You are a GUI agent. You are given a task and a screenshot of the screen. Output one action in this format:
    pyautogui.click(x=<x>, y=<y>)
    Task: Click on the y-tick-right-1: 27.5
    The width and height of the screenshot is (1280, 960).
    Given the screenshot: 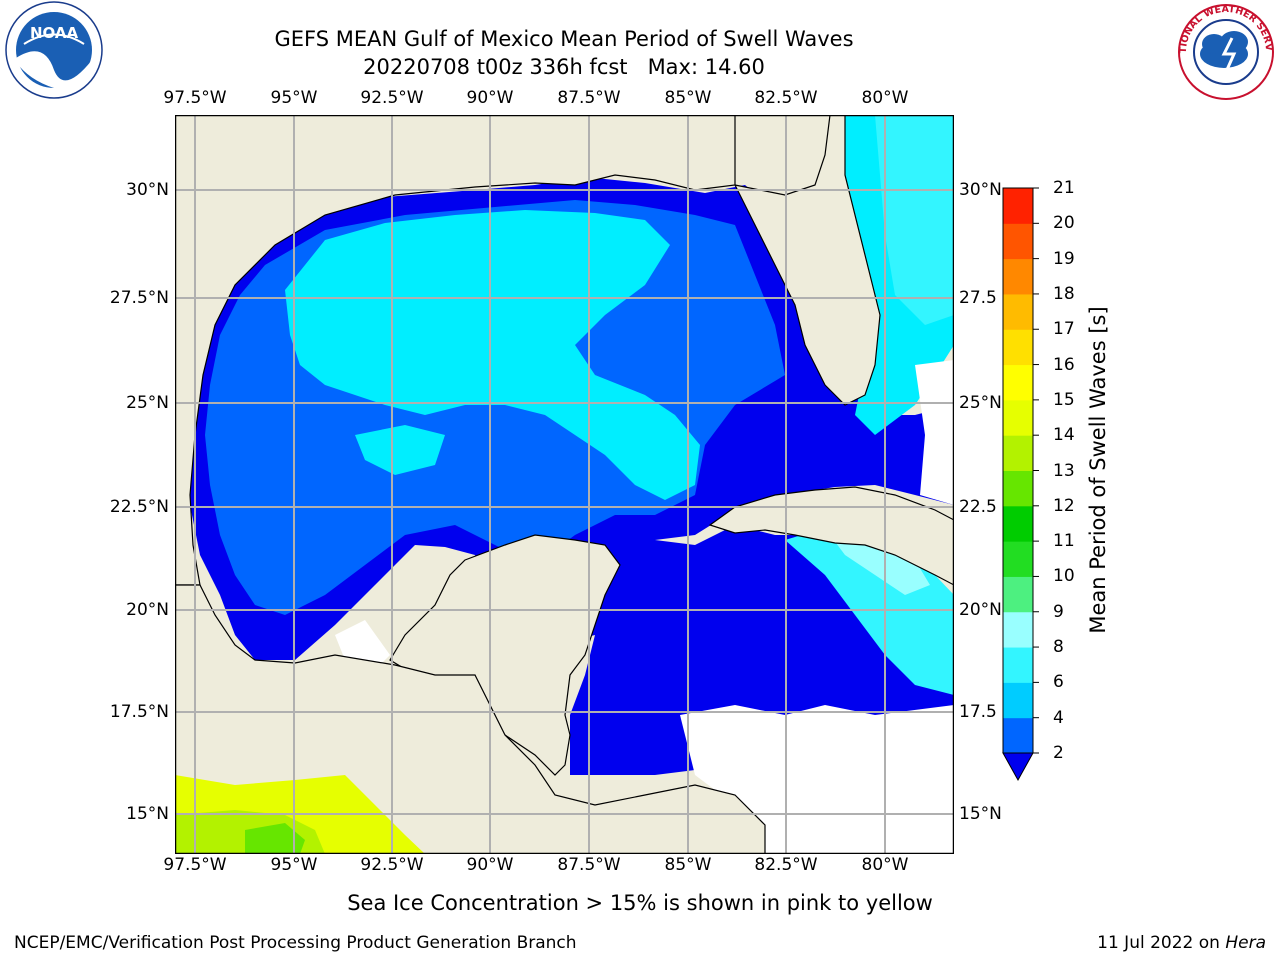 What is the action you would take?
    pyautogui.click(x=978, y=298)
    